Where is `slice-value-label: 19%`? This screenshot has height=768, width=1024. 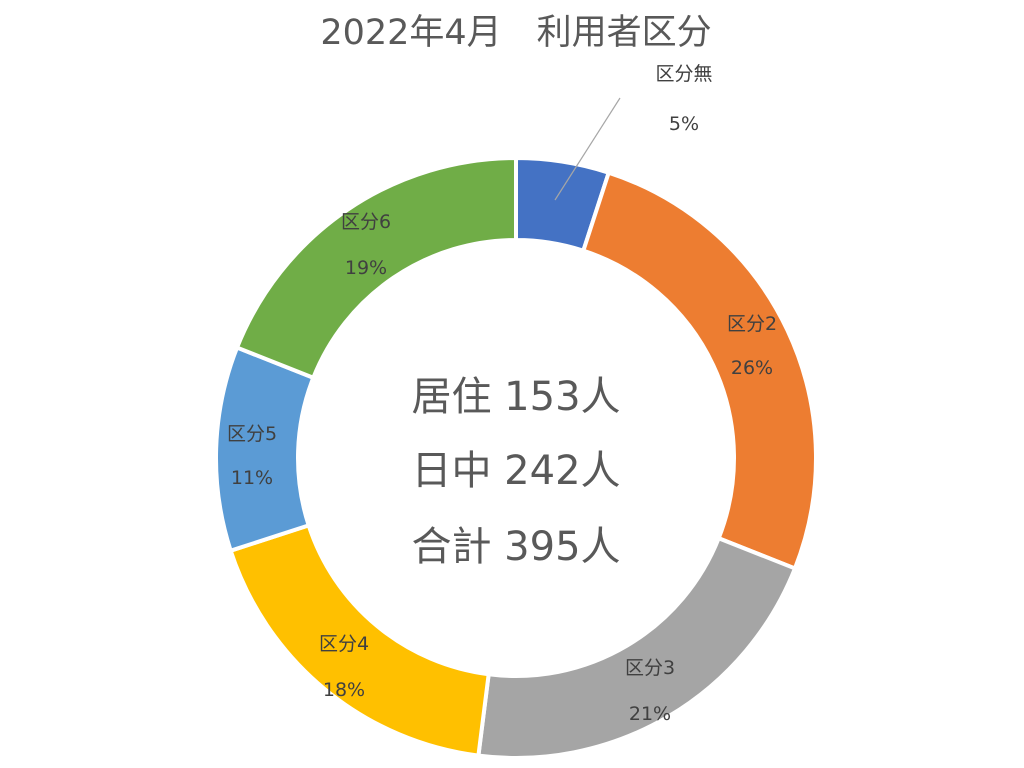 slice-value-label: 19% is located at coordinates (366, 268).